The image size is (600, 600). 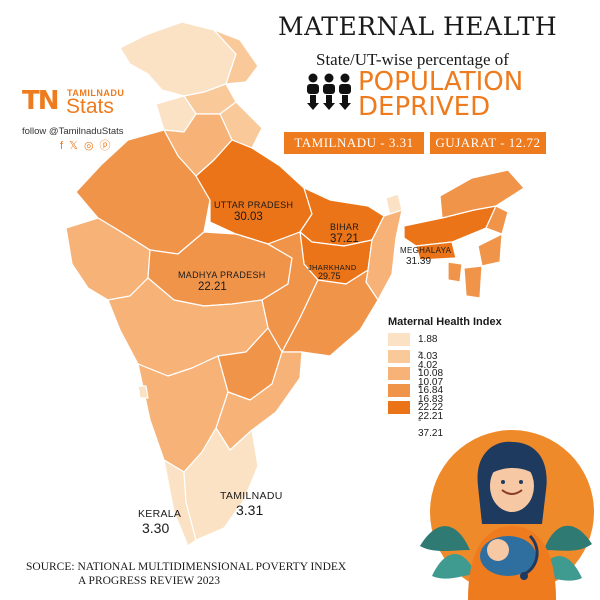 What do you see at coordinates (149, 581) in the screenshot?
I see `source-line-2: A PROGRESS REVIEW 2023` at bounding box center [149, 581].